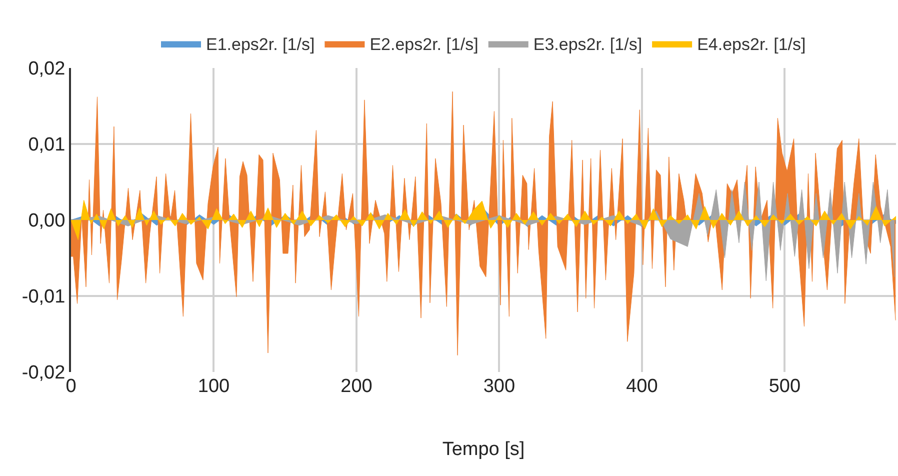 This screenshot has height=476, width=898. Describe the element at coordinates (214, 386) in the screenshot. I see `x-tick-label: 100` at that location.